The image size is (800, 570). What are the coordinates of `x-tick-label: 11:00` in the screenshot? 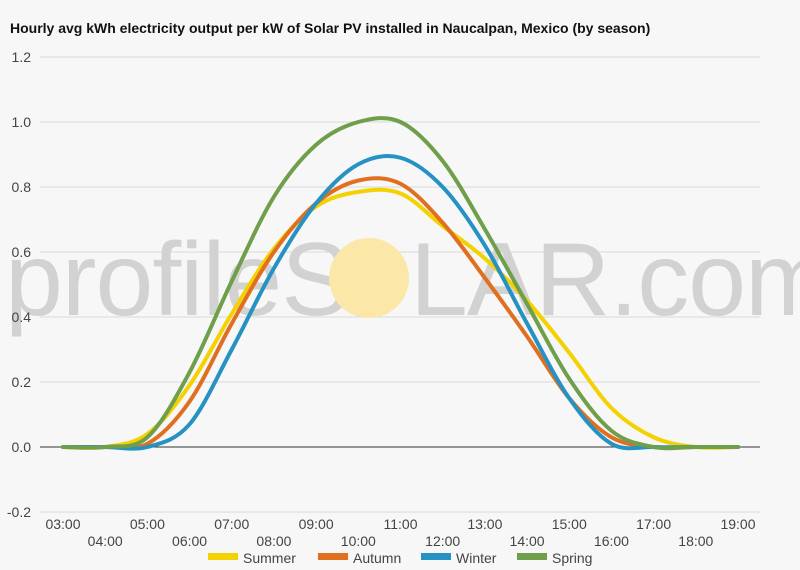 It's located at (401, 524).